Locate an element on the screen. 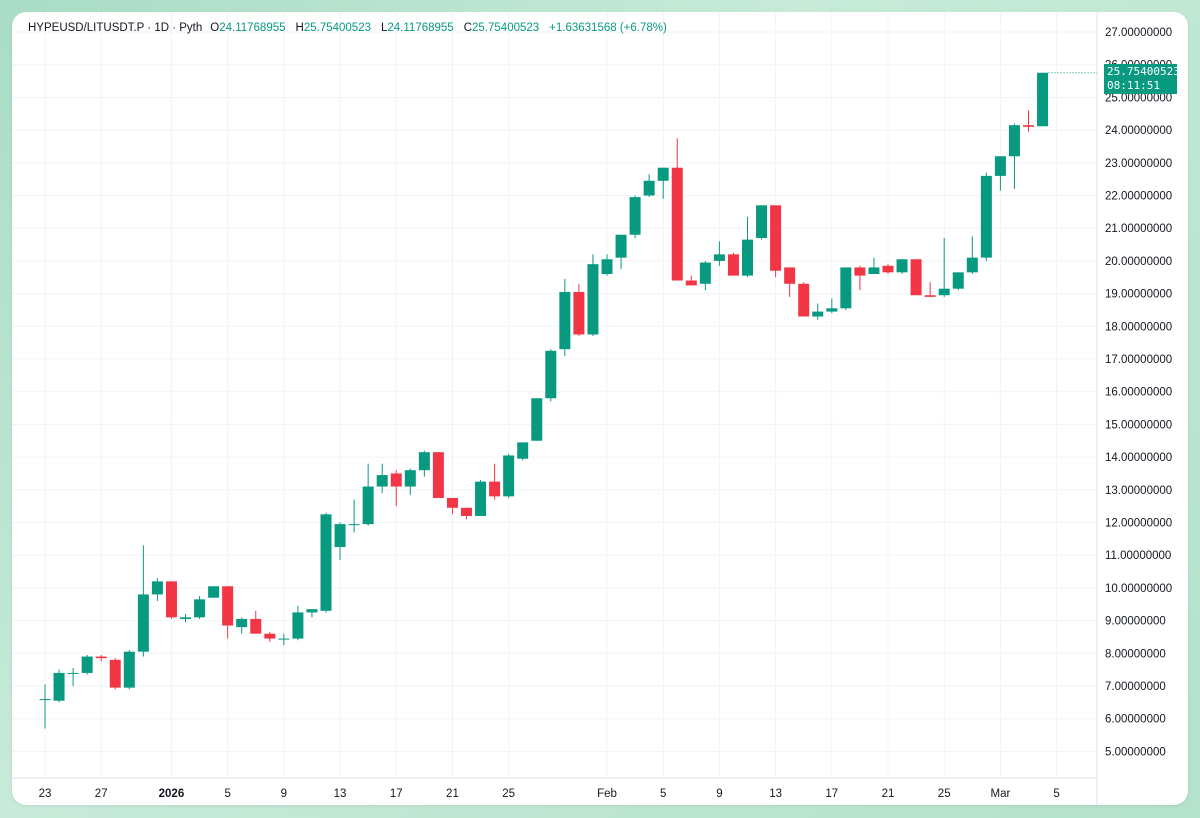 The width and height of the screenshot is (1200, 818). x-tick-label: 27 is located at coordinates (101, 794).